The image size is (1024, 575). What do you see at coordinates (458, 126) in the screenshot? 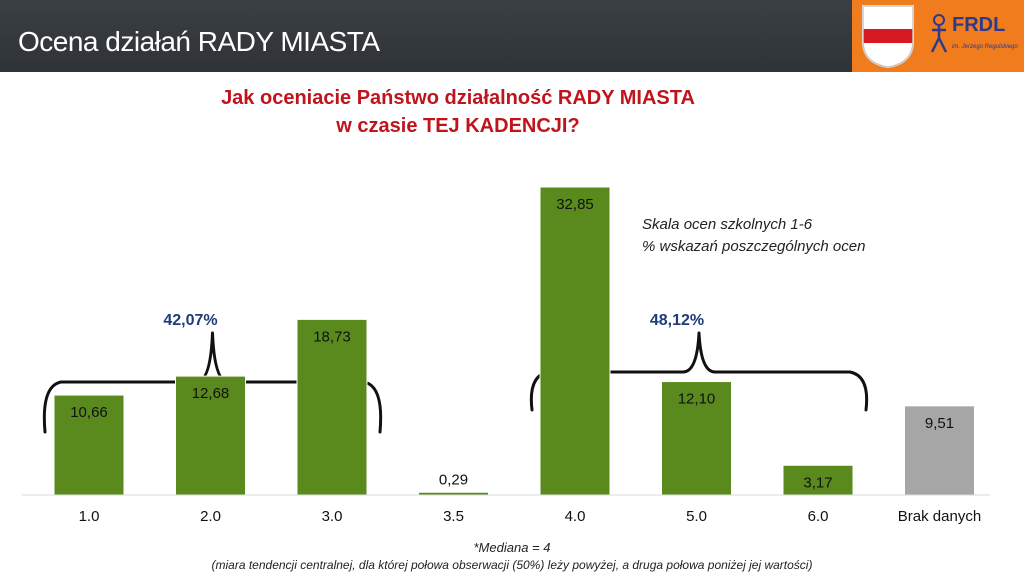
I see `chart-title-line-2: w czasie TEJ KADENCJI?` at bounding box center [458, 126].